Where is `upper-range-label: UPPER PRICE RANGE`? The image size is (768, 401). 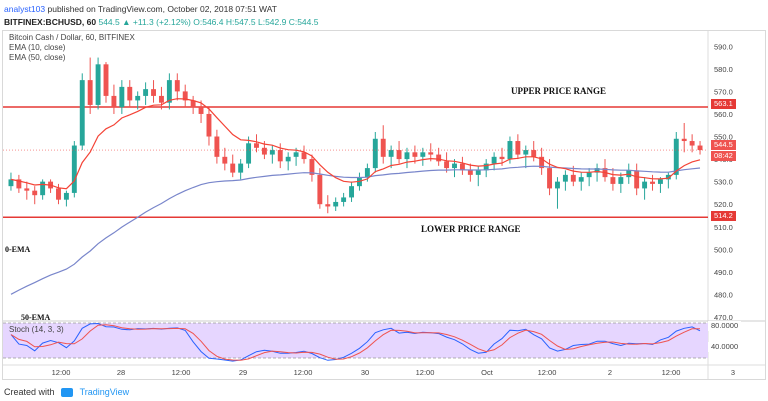
upper-range-label: UPPER PRICE RANGE is located at coordinates (559, 91).